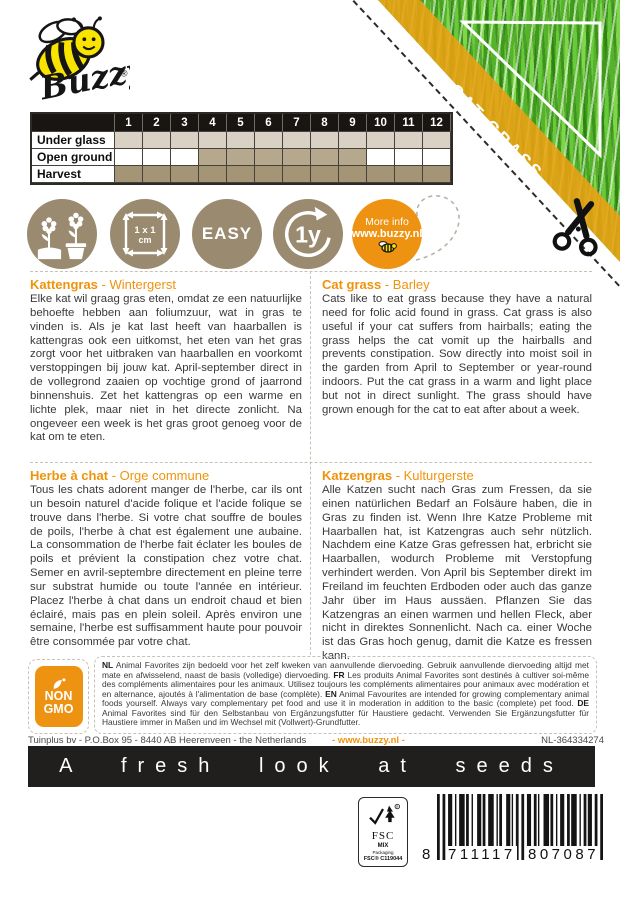 The width and height of the screenshot is (620, 900). Describe the element at coordinates (241, 123) in the screenshot. I see `calendar-month: 5` at that location.